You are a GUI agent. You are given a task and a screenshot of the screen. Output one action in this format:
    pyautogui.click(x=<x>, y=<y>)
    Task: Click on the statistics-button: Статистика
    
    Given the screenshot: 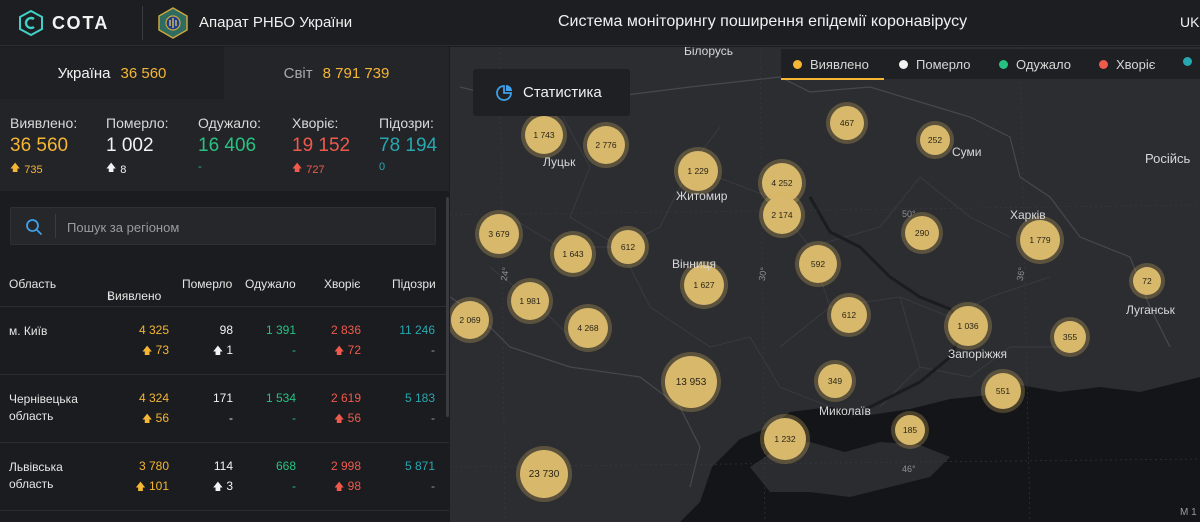 What is the action you would take?
    pyautogui.click(x=551, y=92)
    